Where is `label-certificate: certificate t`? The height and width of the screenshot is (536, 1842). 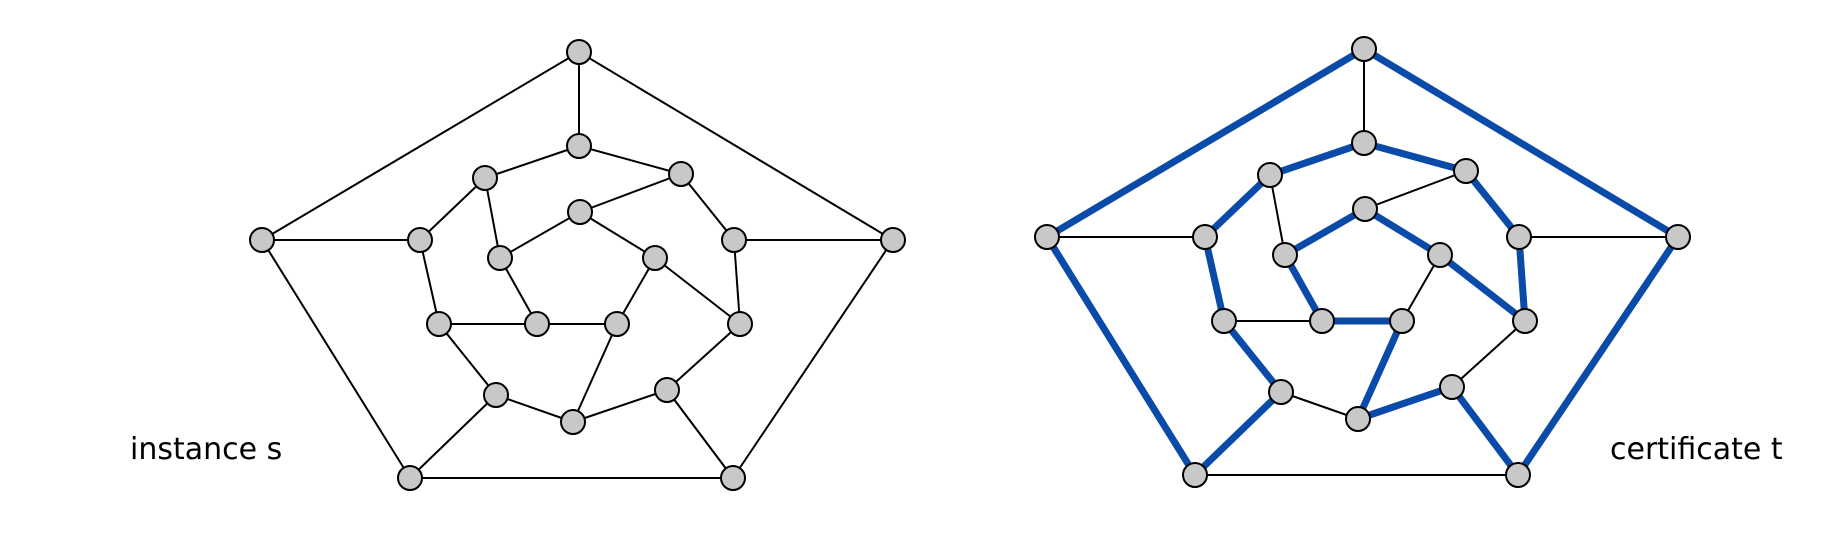
label-certificate: certificate t is located at coordinates (1696, 449).